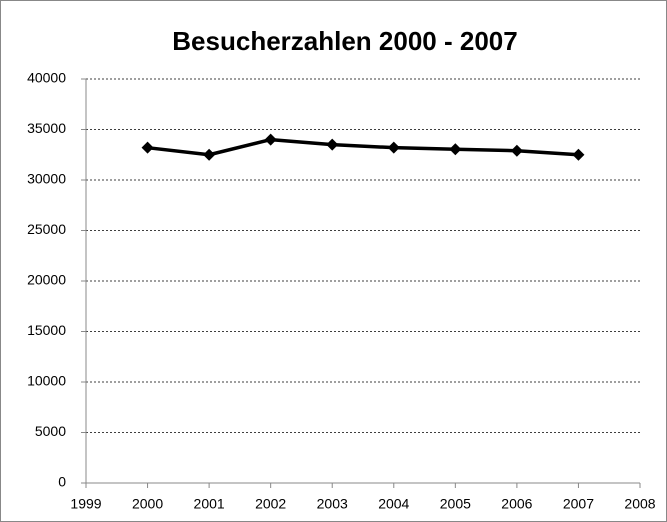 This screenshot has height=522, width=667. I want to click on y-tick-label: 10000, so click(46, 381).